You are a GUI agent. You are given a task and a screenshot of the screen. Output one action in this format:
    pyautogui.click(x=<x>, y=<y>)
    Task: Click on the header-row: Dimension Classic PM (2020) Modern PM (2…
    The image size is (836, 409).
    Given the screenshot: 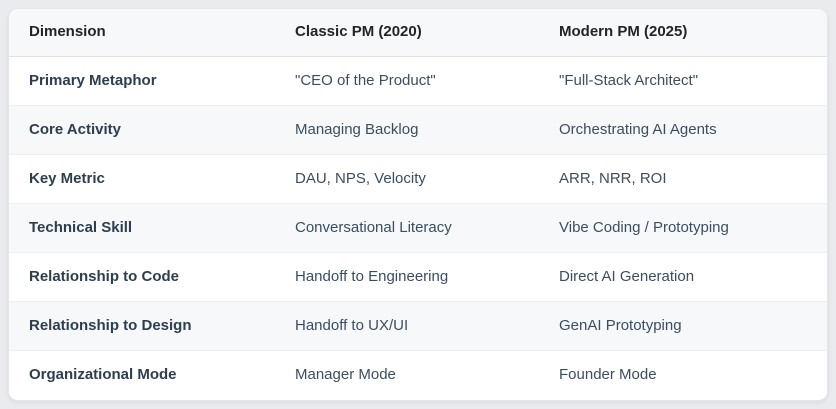 What is the action you would take?
    pyautogui.click(x=418, y=32)
    